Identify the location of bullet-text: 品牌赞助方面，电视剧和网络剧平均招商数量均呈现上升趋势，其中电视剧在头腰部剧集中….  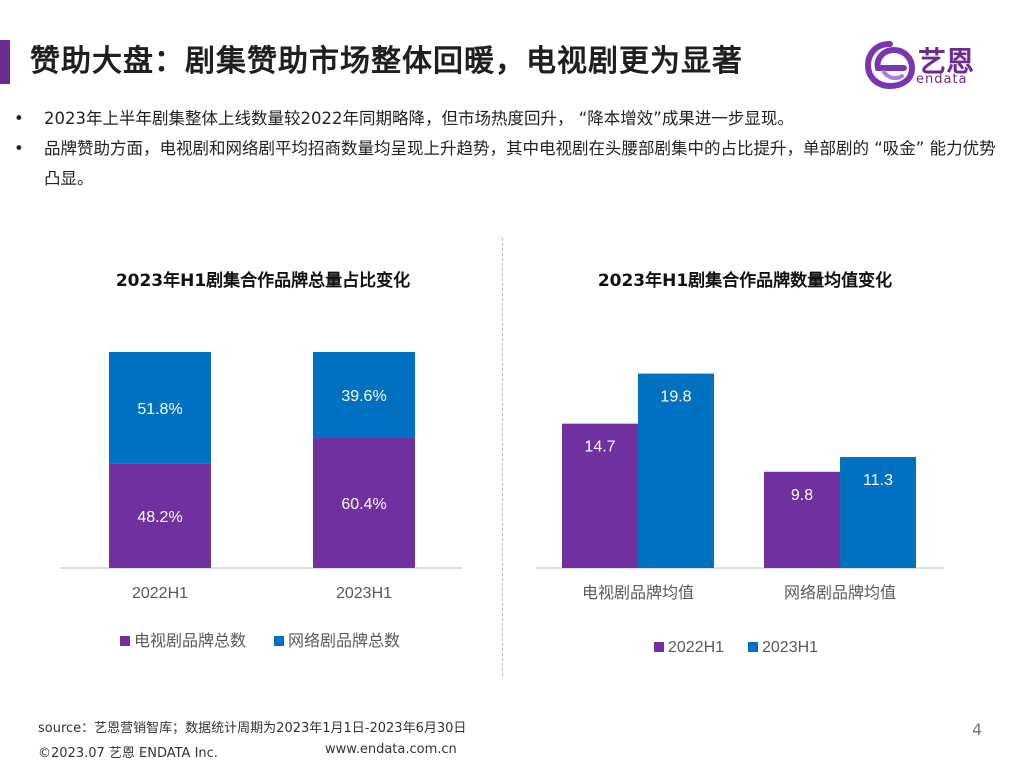
(520, 163).